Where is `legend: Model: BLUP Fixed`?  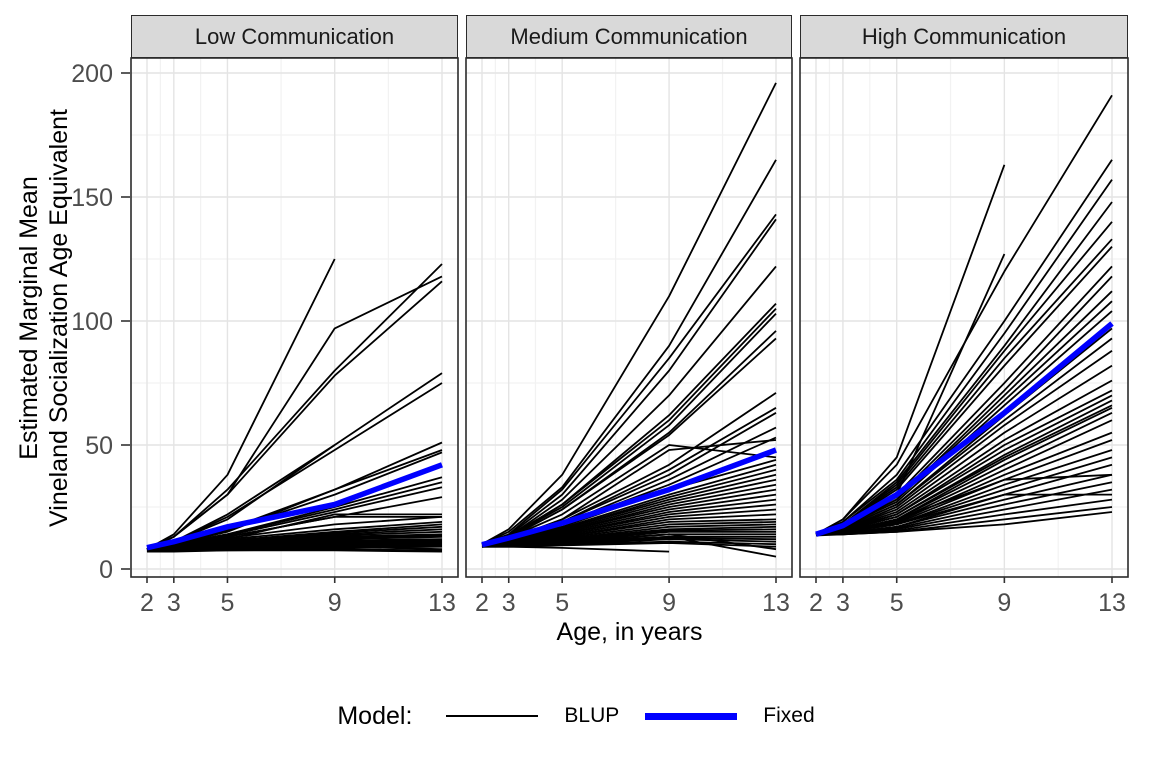
legend: Model: BLUP Fixed is located at coordinates (576, 716).